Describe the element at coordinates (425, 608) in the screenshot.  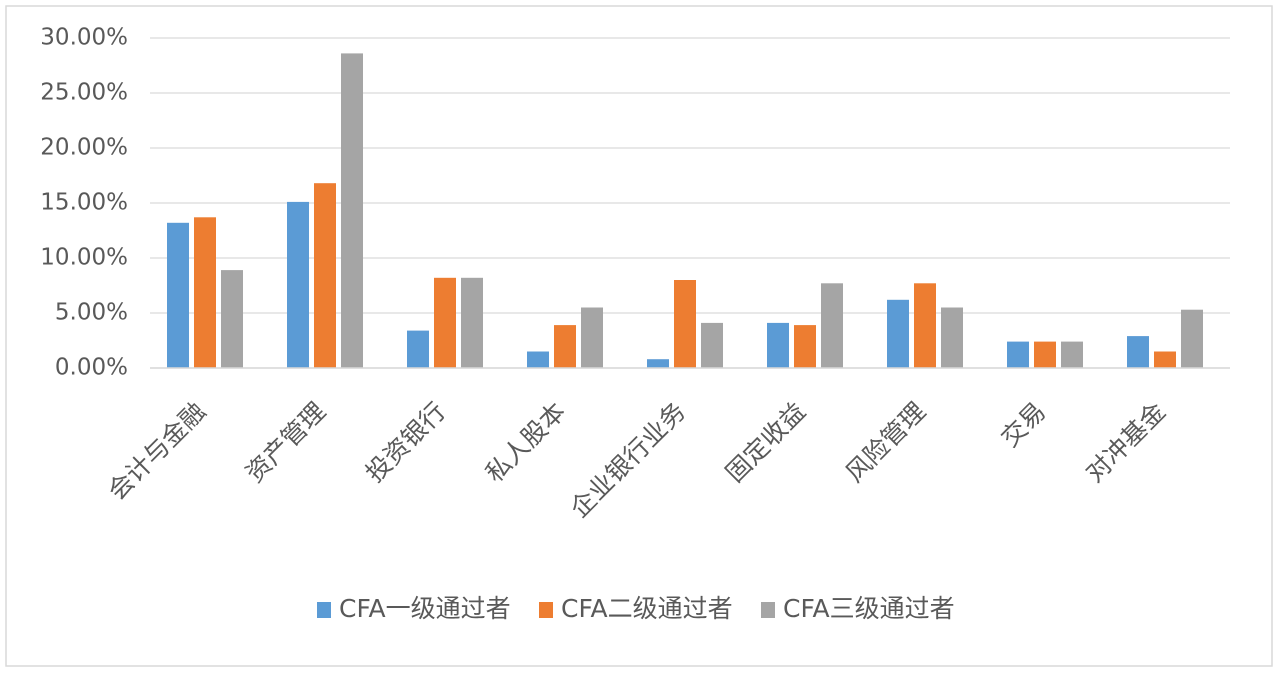
I see `legend-label: CFA一级通过者` at that location.